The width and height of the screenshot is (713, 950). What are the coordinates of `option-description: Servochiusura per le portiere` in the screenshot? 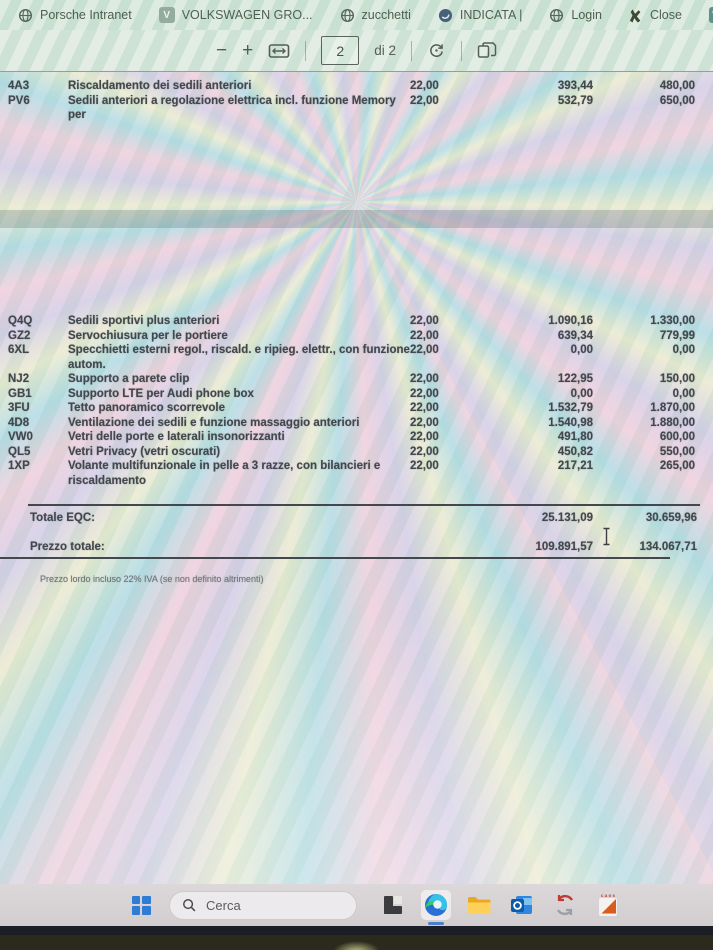 It's located at (148, 335).